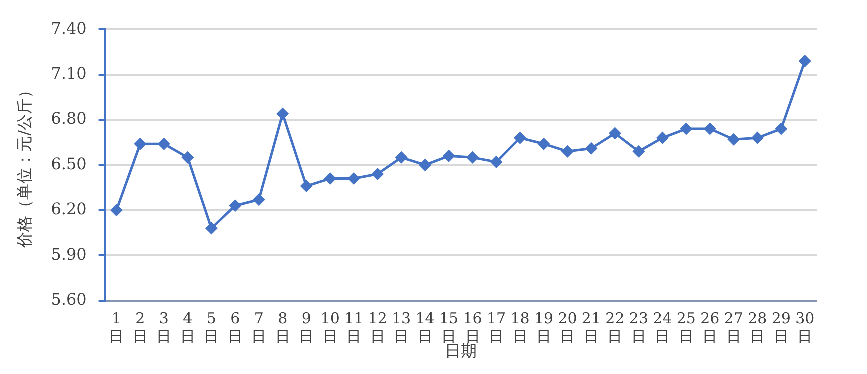 Image resolution: width=867 pixels, height=374 pixels. I want to click on y-tick-label: 7.40, so click(69, 28).